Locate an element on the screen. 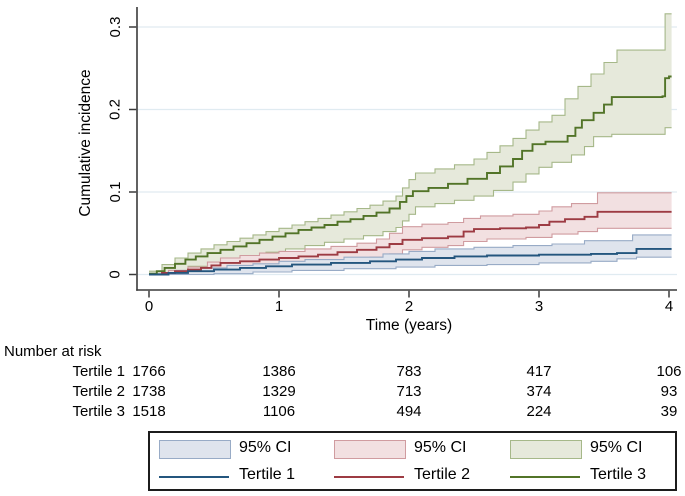 Image resolution: width=685 pixels, height=496 pixels. risk-row-tertile-3: Tertile 3 1518 1106 494 224 39 is located at coordinates (342, 411).